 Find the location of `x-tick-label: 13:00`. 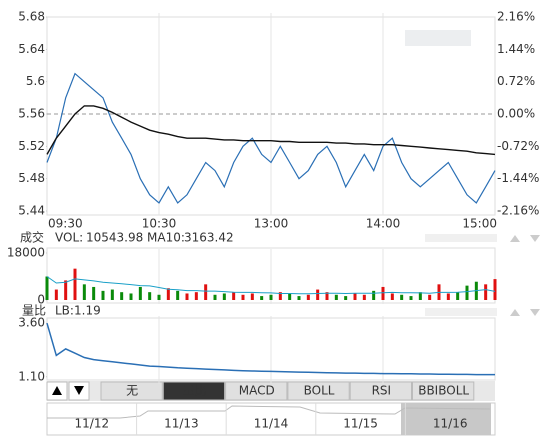

x-tick-label: 13:00 is located at coordinates (271, 224).